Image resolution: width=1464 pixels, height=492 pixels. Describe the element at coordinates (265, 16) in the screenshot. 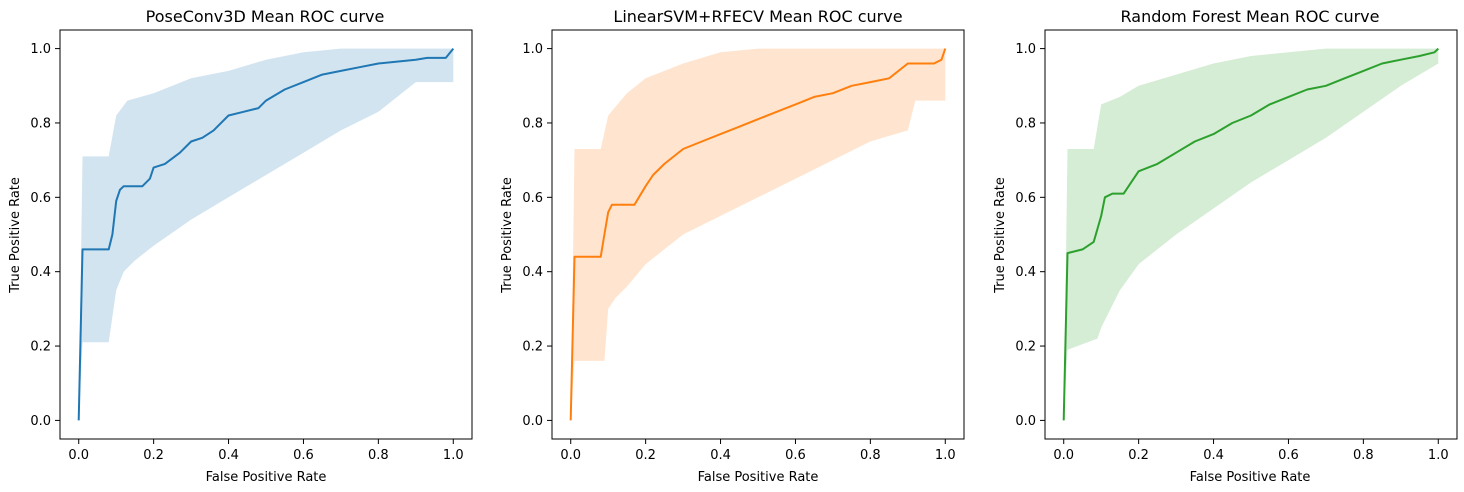

I see `chart-title: PoseConv3D Mean ROC curve` at that location.